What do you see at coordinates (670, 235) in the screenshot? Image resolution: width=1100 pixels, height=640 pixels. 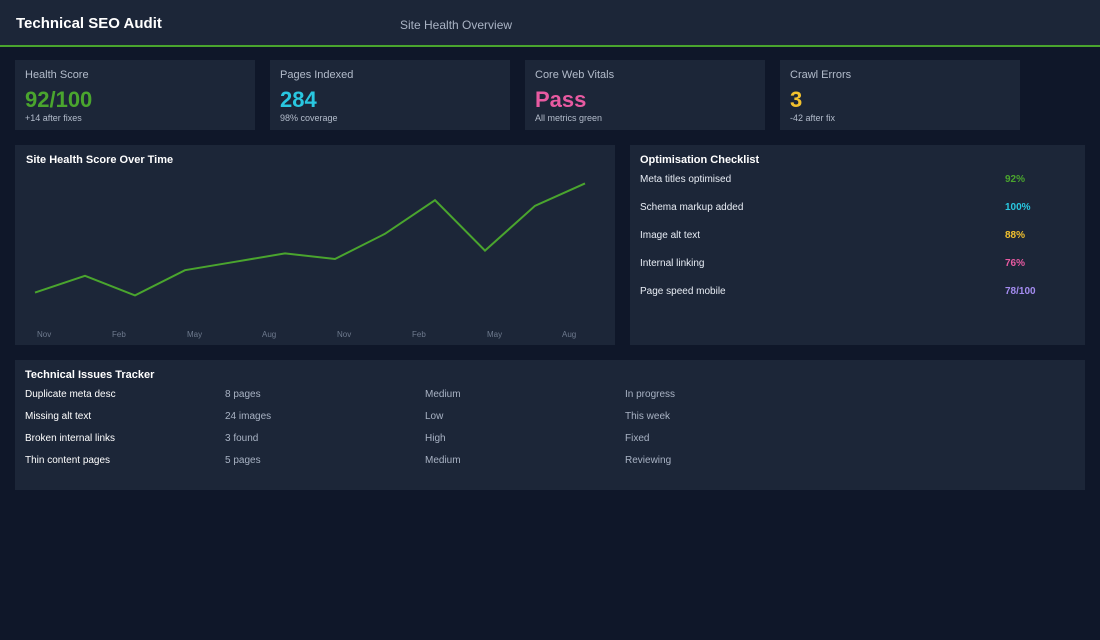 I see `checklist-item-label: Image alt text` at bounding box center [670, 235].